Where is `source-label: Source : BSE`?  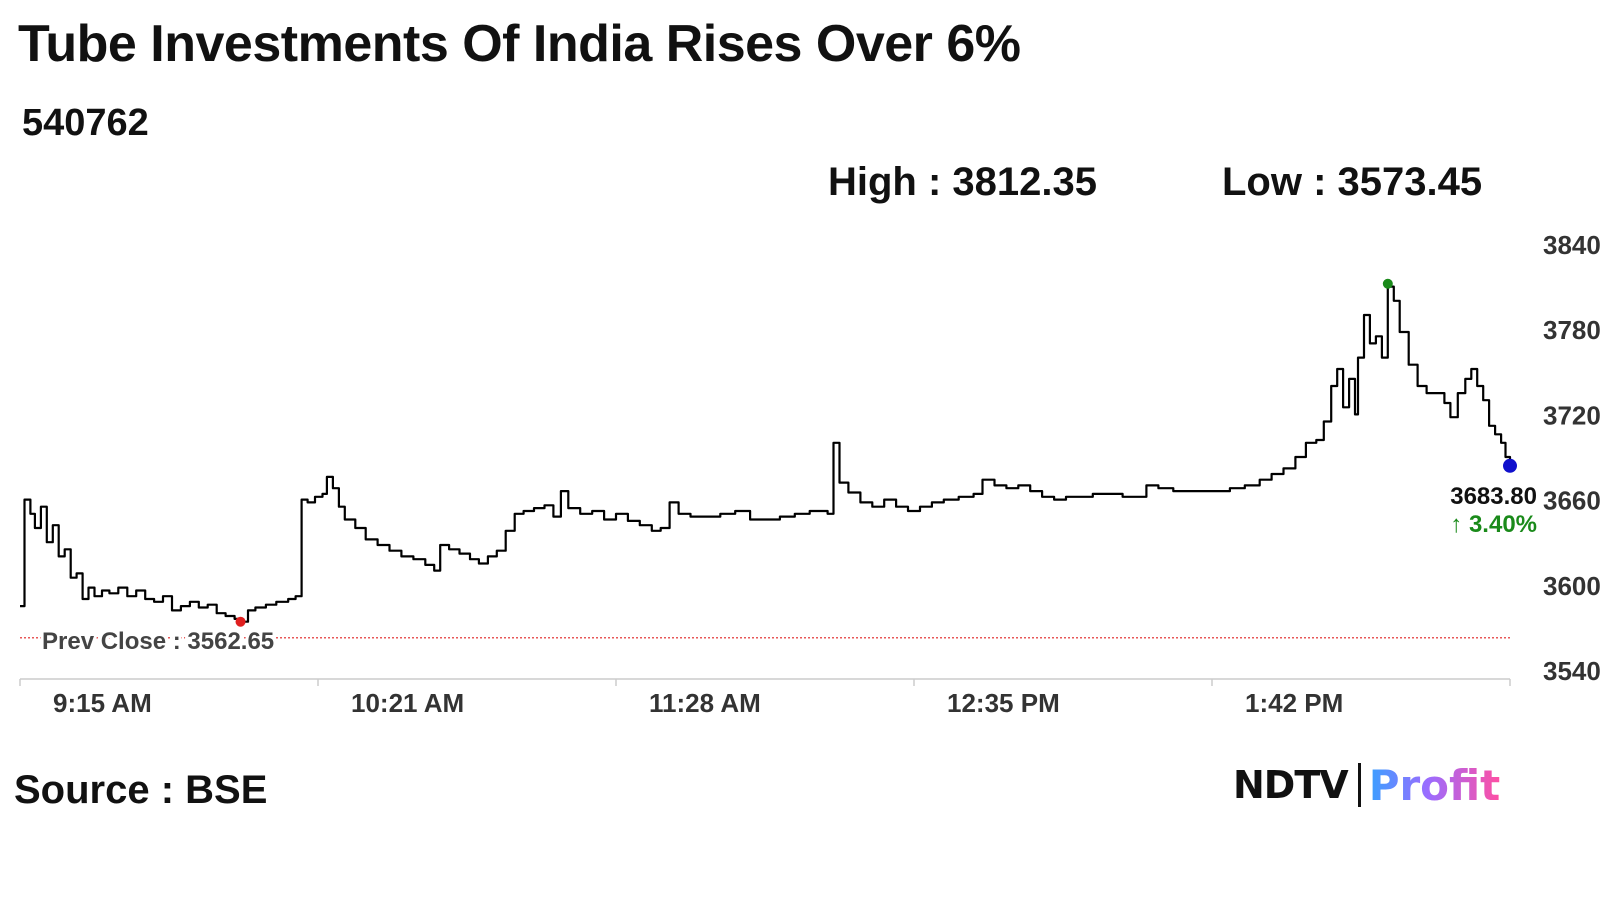 source-label: Source : BSE is located at coordinates (141, 790).